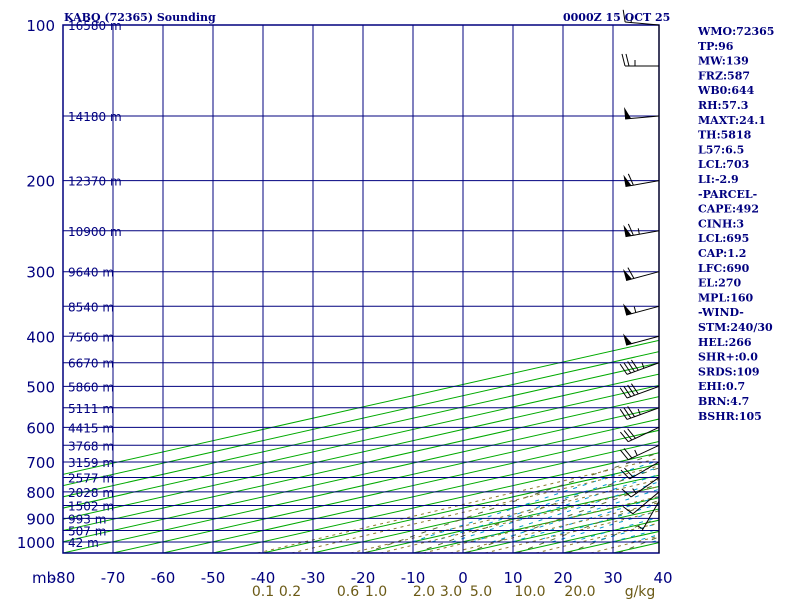  I want to click on temperature-tick-label: 0, so click(463, 578).